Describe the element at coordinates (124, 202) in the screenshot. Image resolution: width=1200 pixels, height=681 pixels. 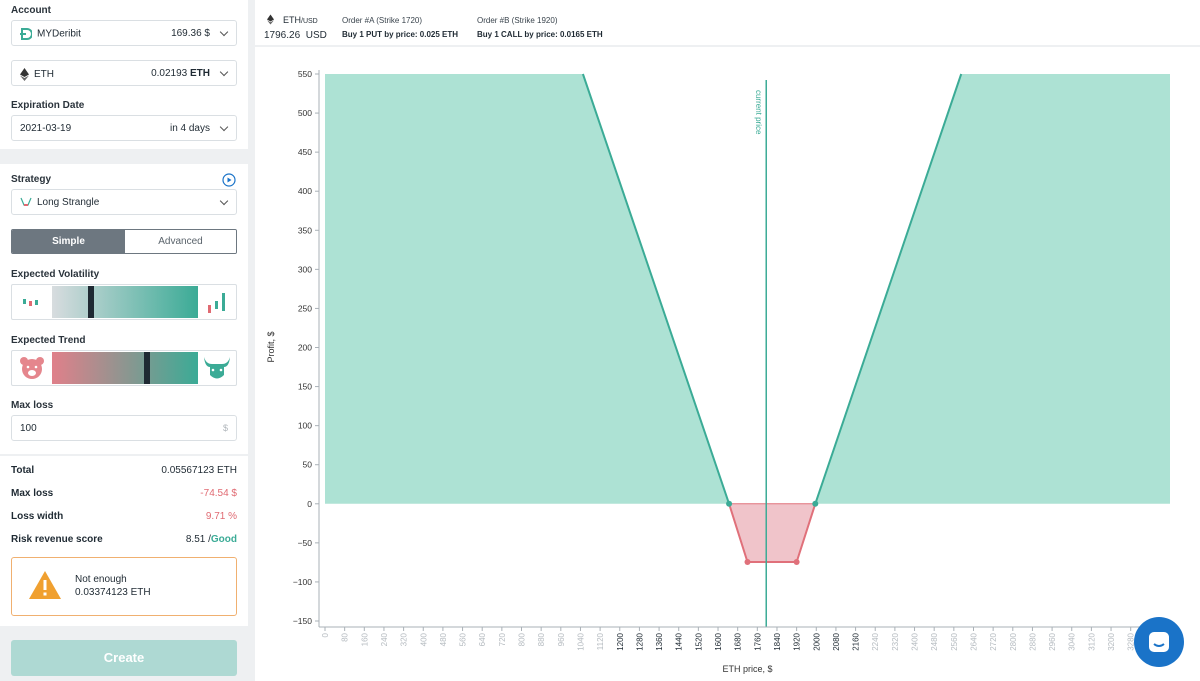
I see `strategy-select: Long Strangle` at that location.